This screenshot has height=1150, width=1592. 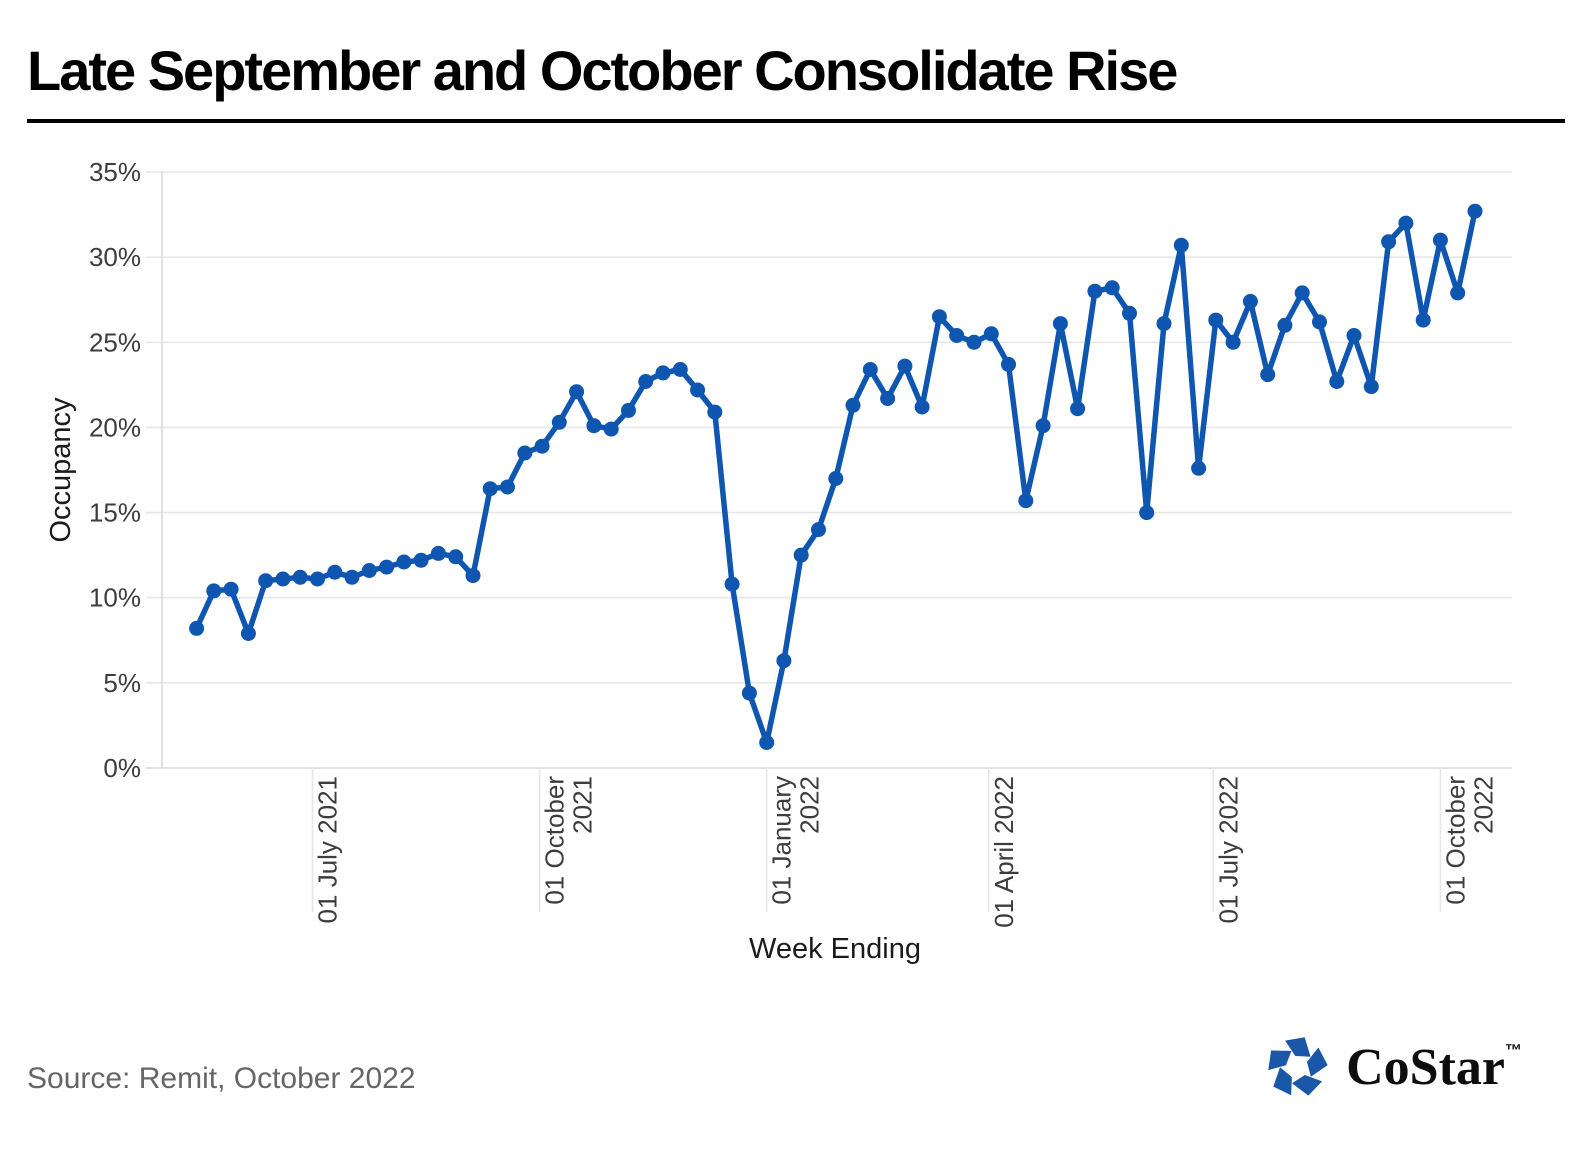 I want to click on x-tick-label: 2021, so click(x=583, y=805).